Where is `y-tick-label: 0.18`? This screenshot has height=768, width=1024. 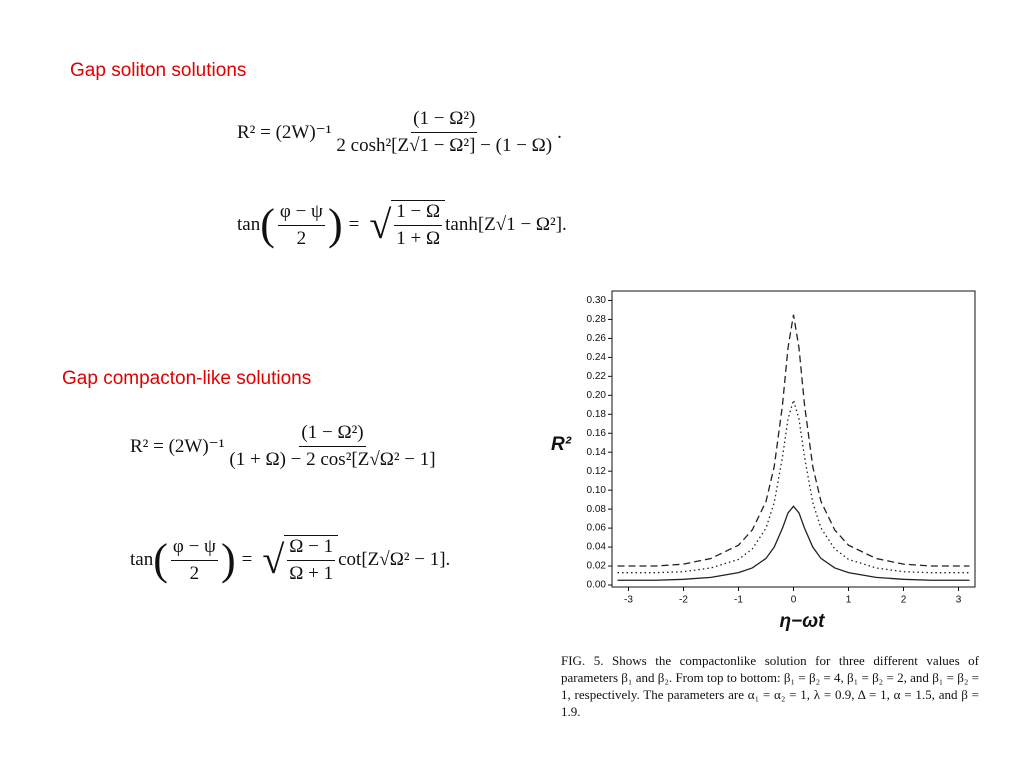 y-tick-label: 0.18 is located at coordinates (597, 414).